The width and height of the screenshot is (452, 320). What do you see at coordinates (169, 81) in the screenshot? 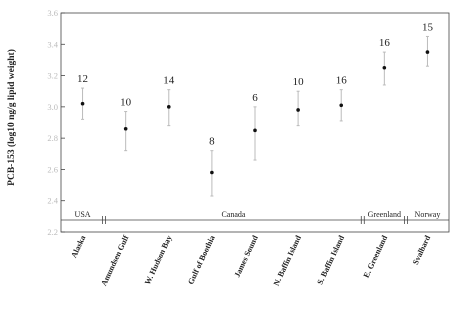
I see `sample-size-label: 14` at bounding box center [169, 81].